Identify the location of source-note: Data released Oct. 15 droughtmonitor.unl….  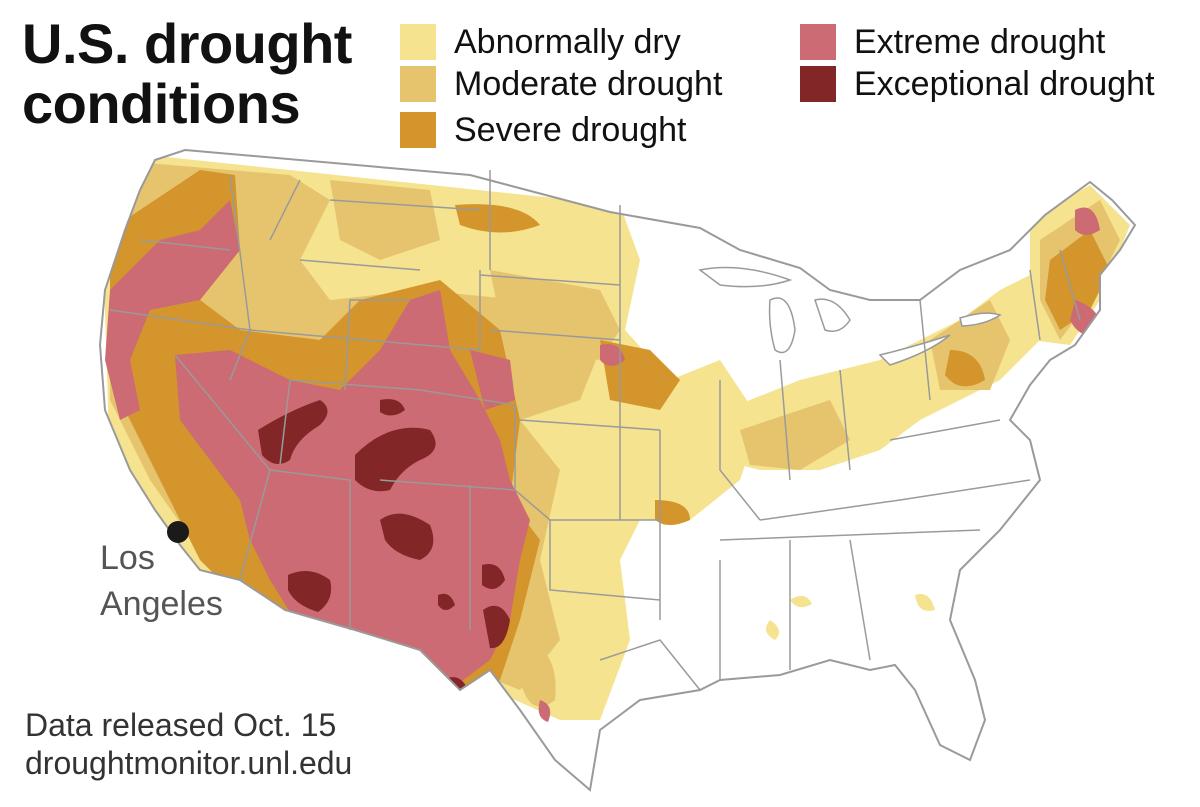
(188, 744).